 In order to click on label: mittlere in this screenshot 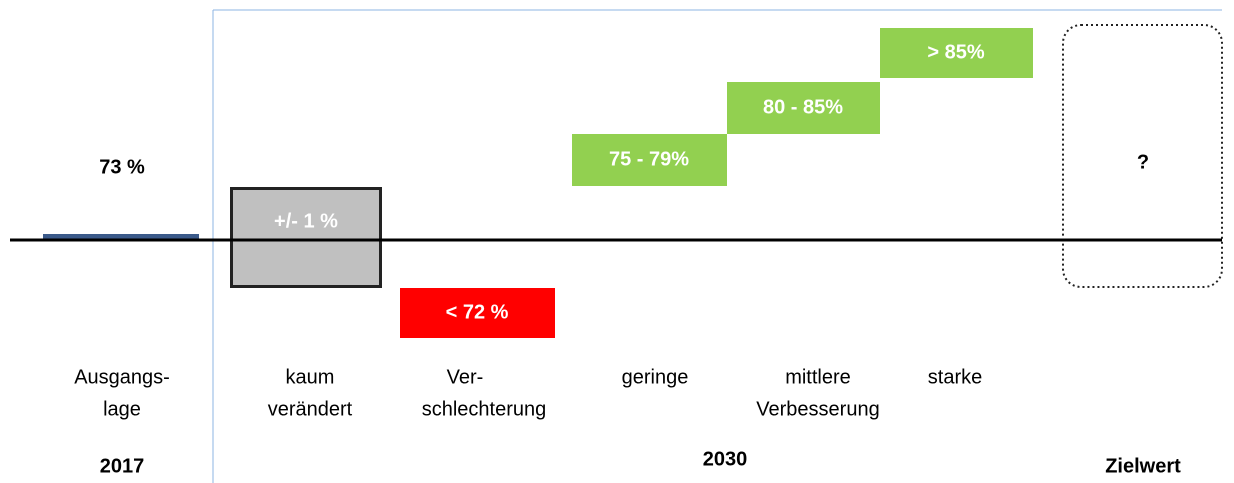, I will do `click(818, 377)`.